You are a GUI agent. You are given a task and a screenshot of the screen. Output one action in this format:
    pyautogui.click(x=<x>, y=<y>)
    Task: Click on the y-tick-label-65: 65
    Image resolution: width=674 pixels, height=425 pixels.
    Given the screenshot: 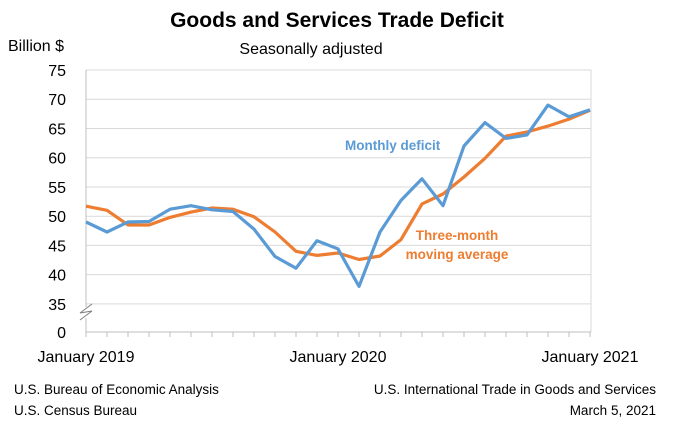 What is the action you would take?
    pyautogui.click(x=57, y=129)
    